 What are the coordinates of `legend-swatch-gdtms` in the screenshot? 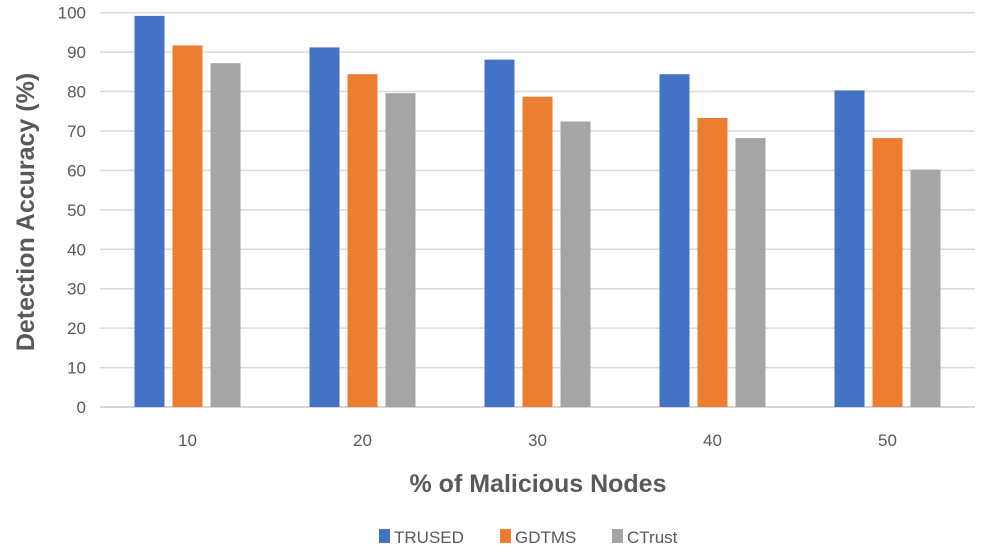 It's located at (505, 536).